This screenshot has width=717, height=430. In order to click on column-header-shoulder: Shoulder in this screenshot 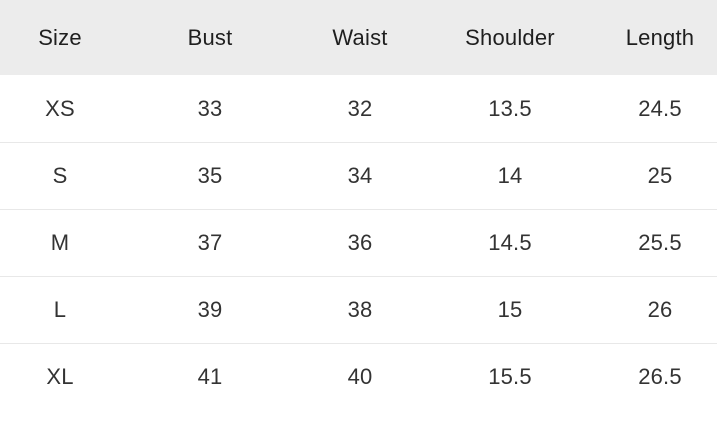, I will do `click(510, 37)`.